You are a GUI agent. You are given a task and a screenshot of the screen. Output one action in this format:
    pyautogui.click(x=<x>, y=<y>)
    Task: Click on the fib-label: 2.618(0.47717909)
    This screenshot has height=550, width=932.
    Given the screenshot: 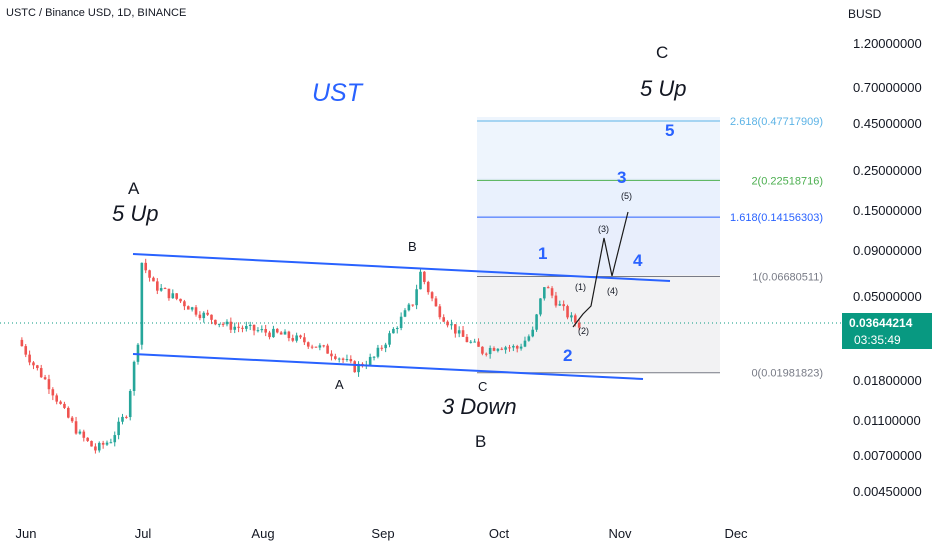 What is the action you would take?
    pyautogui.click(x=776, y=122)
    